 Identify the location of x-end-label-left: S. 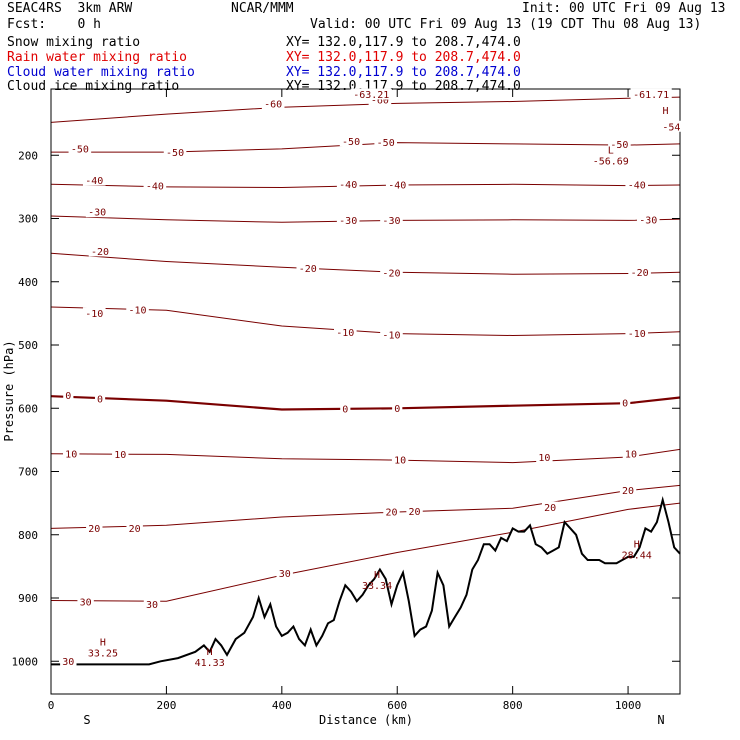
(86, 720).